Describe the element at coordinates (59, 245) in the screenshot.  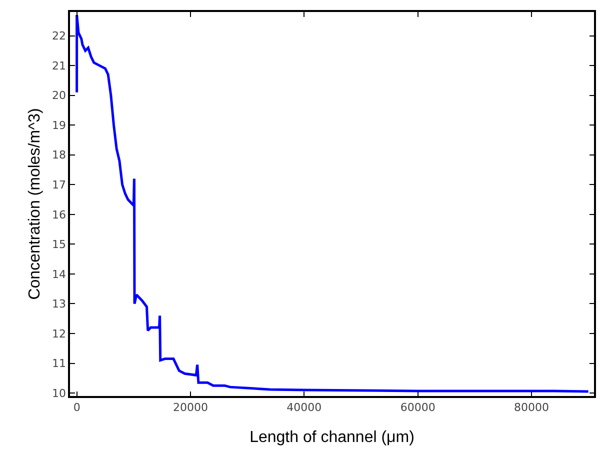
I see `y-tick-label: 15` at that location.